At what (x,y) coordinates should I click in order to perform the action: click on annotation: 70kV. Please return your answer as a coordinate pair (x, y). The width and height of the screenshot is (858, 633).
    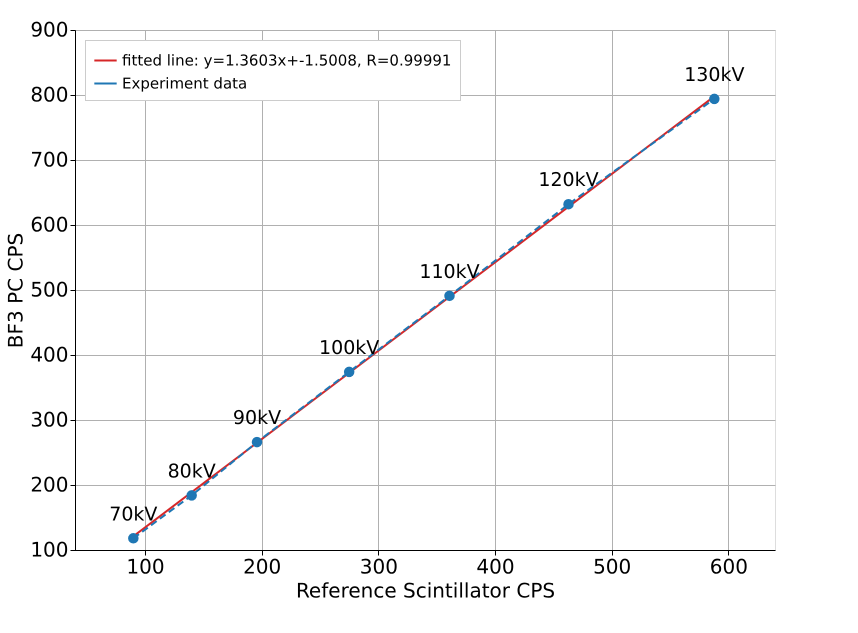
    Looking at the image, I should click on (133, 514).